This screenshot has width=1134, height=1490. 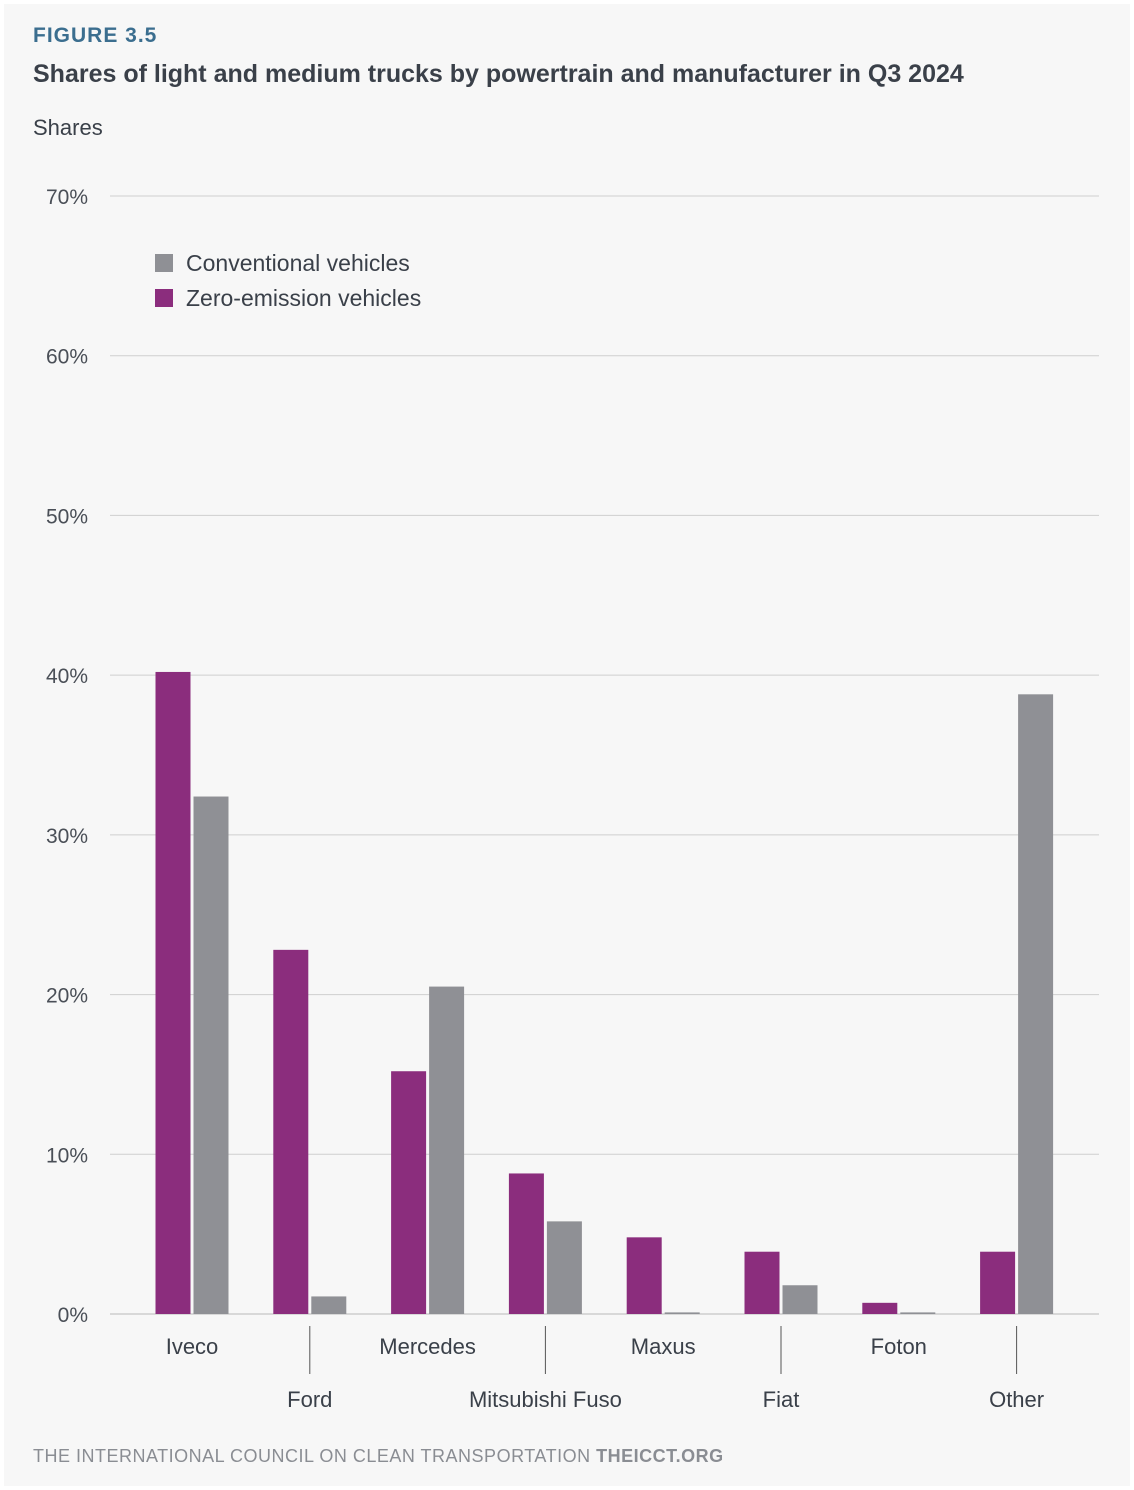 What do you see at coordinates (67, 357) in the screenshot?
I see `y-tick-label: 60%` at bounding box center [67, 357].